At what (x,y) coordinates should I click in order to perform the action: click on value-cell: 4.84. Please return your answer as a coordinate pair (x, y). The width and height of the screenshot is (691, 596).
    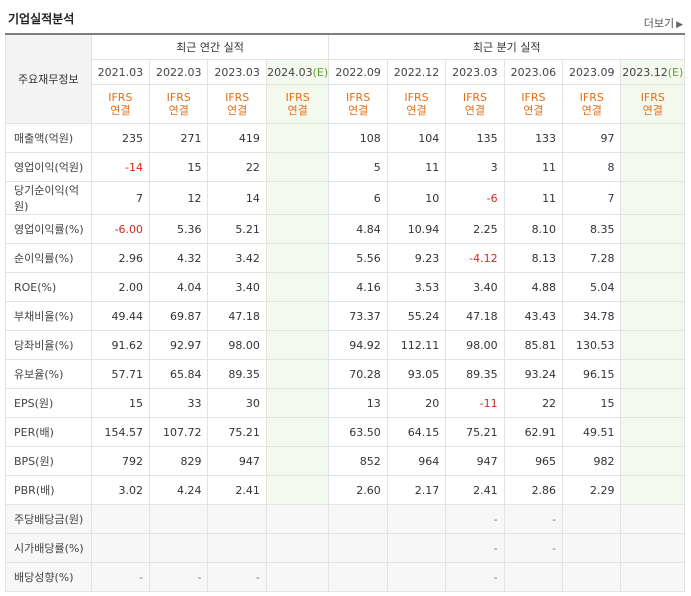
    Looking at the image, I should click on (358, 229).